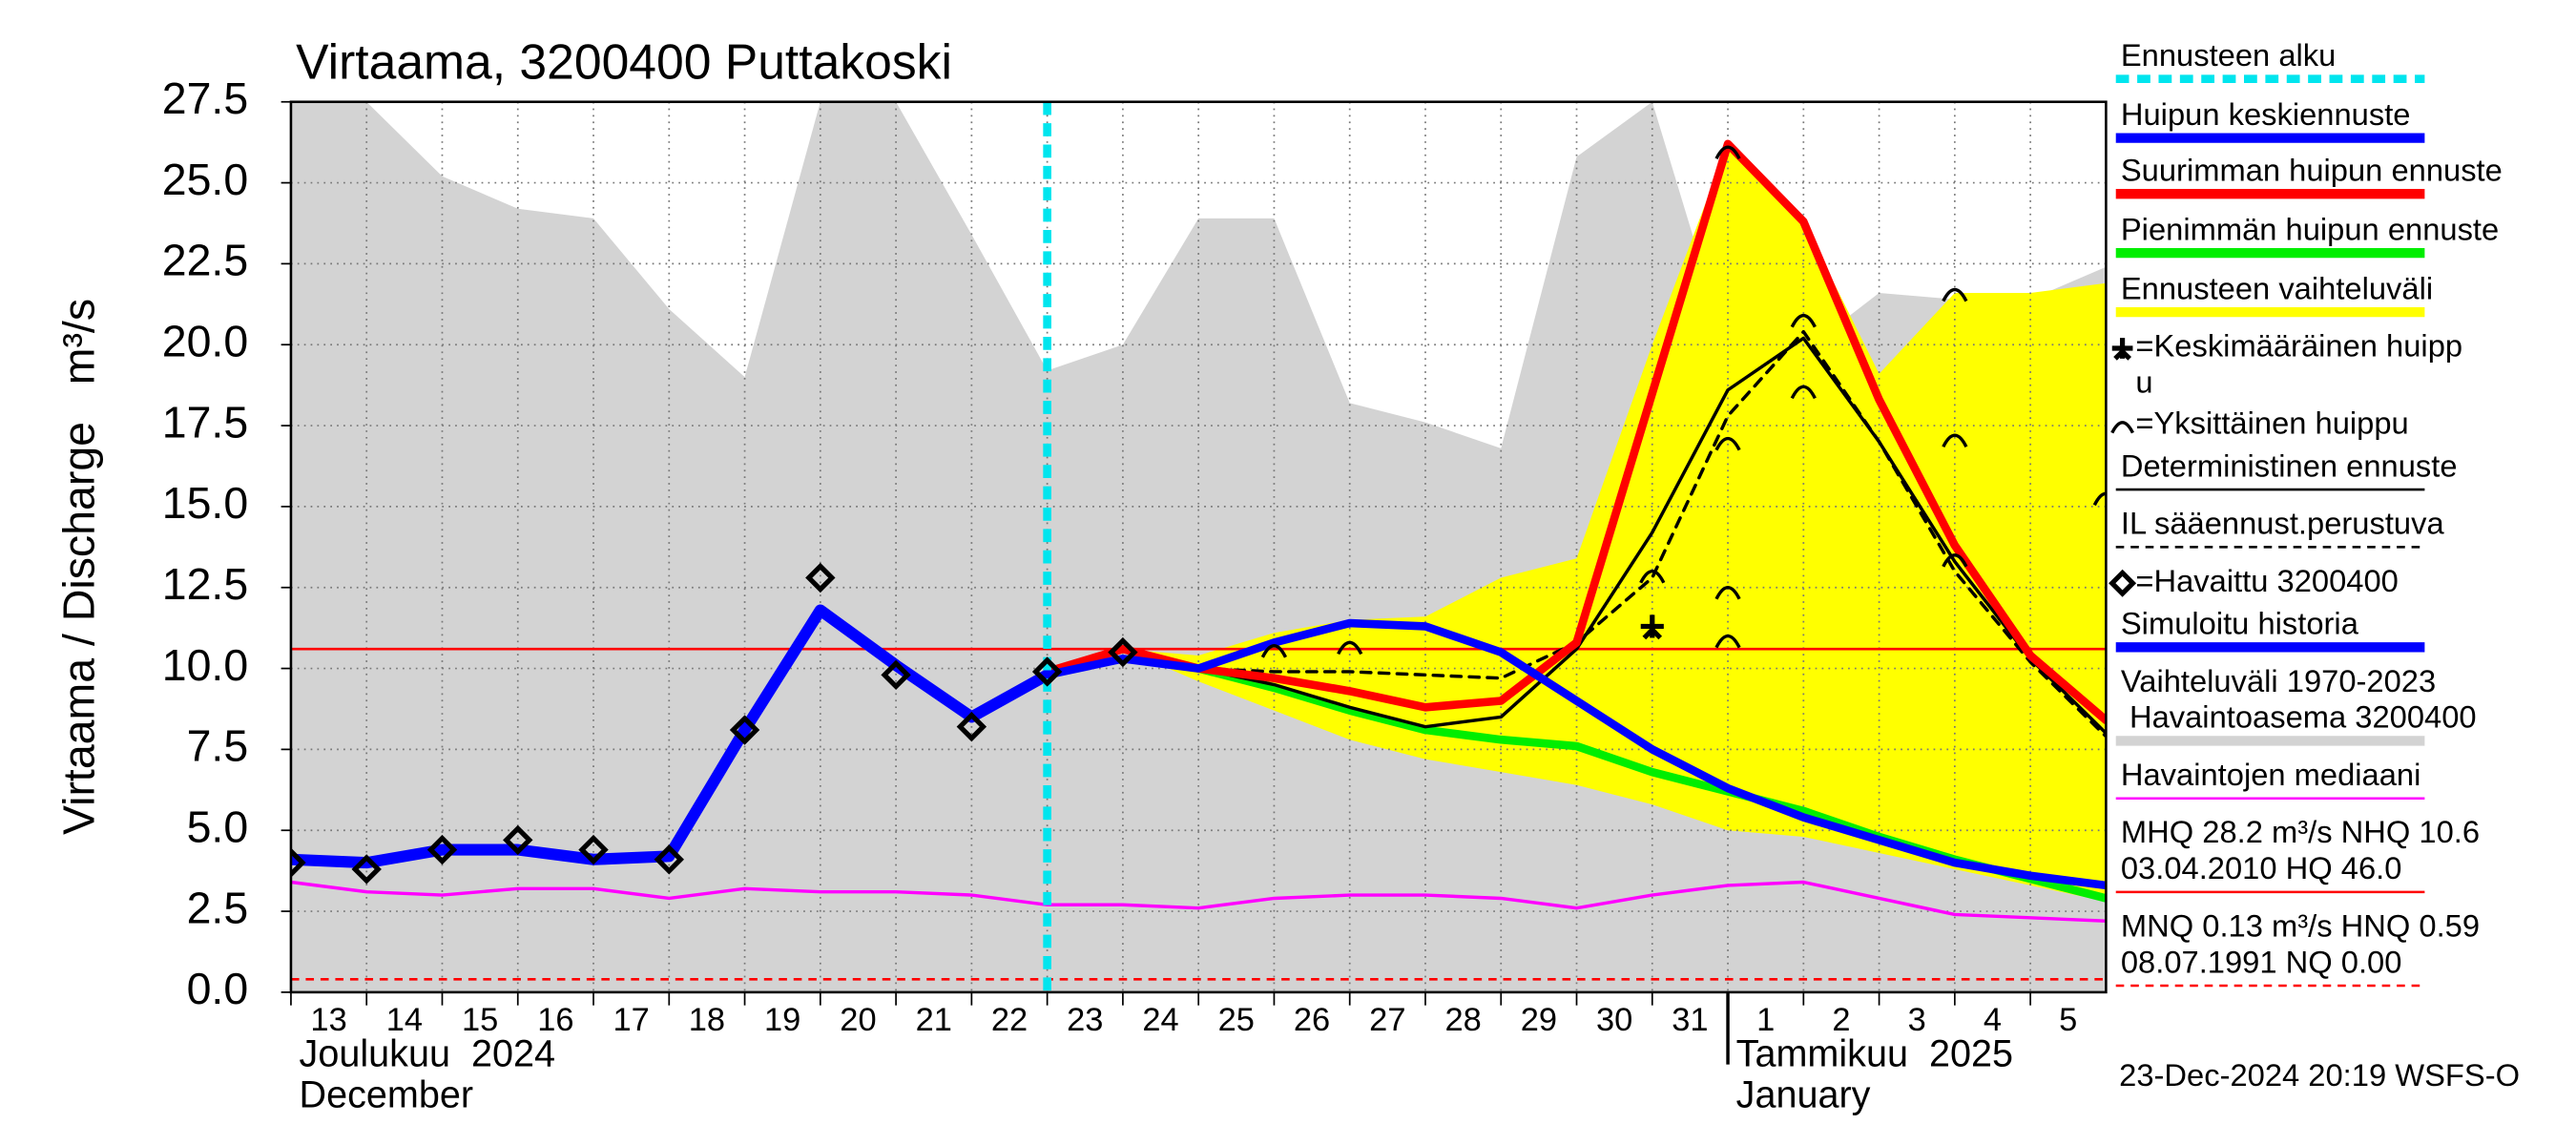 The width and height of the screenshot is (2576, 1145). I want to click on x-tick-label: 19, so click(782, 1020).